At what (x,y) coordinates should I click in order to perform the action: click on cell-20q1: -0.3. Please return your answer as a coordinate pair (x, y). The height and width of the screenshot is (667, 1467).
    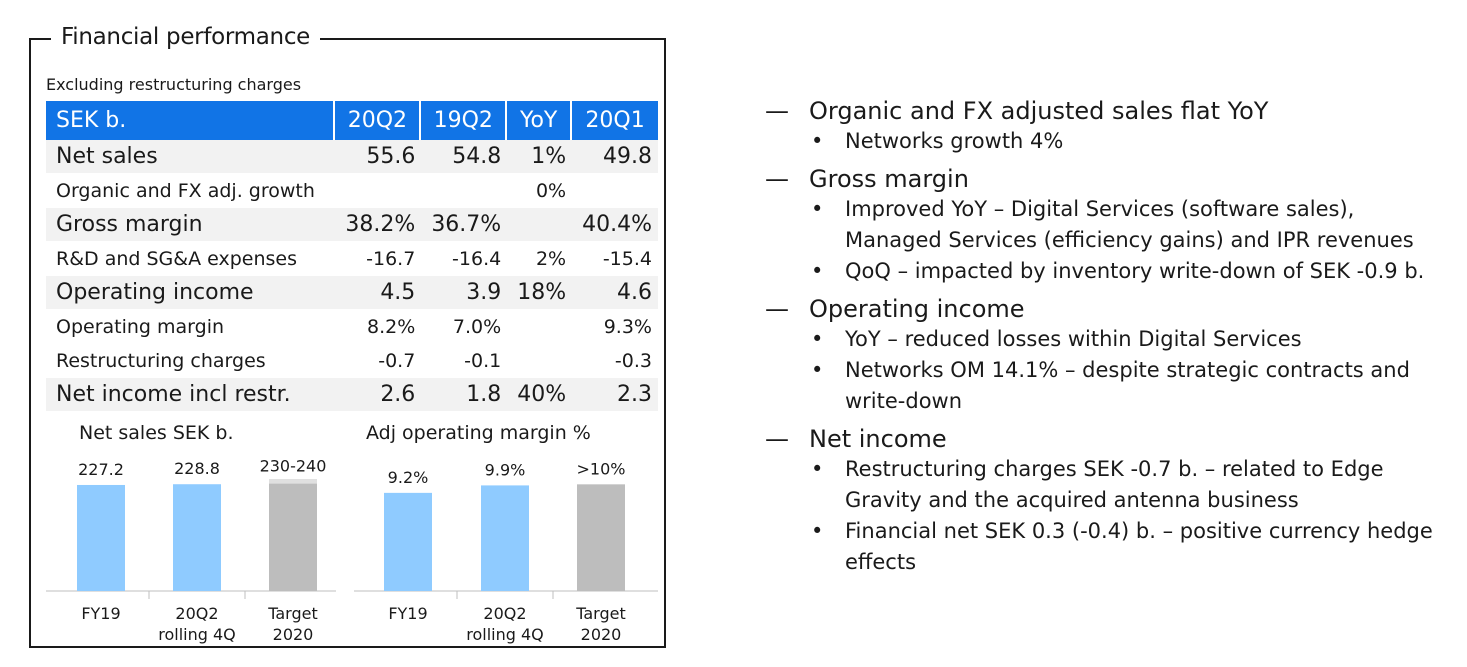
    Looking at the image, I should click on (615, 361).